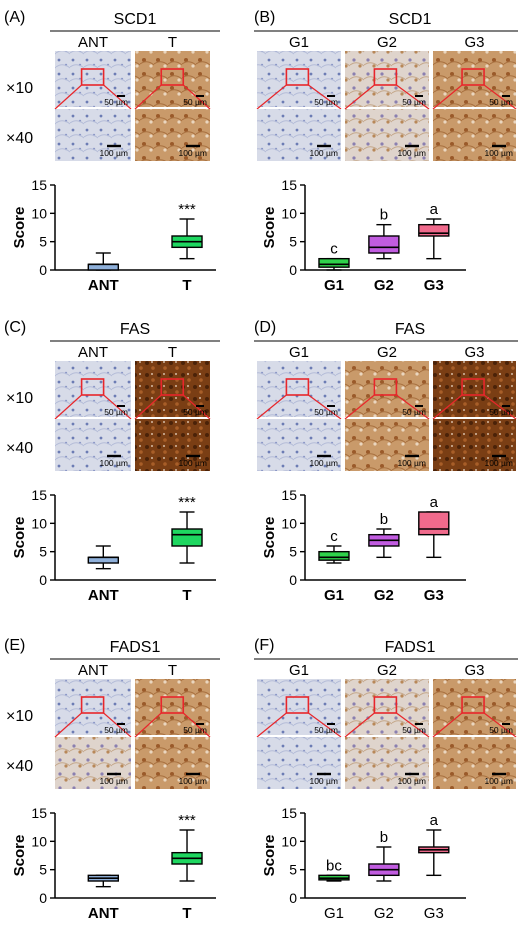  What do you see at coordinates (434, 595) in the screenshot?
I see `category-label: G3` at bounding box center [434, 595].